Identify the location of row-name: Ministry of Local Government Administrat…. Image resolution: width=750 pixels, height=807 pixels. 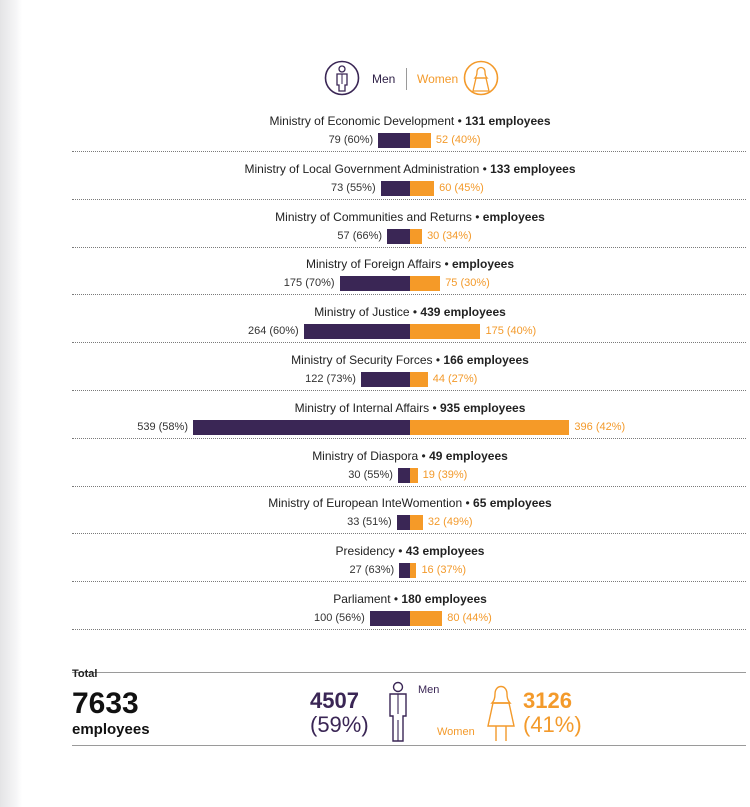
(362, 168).